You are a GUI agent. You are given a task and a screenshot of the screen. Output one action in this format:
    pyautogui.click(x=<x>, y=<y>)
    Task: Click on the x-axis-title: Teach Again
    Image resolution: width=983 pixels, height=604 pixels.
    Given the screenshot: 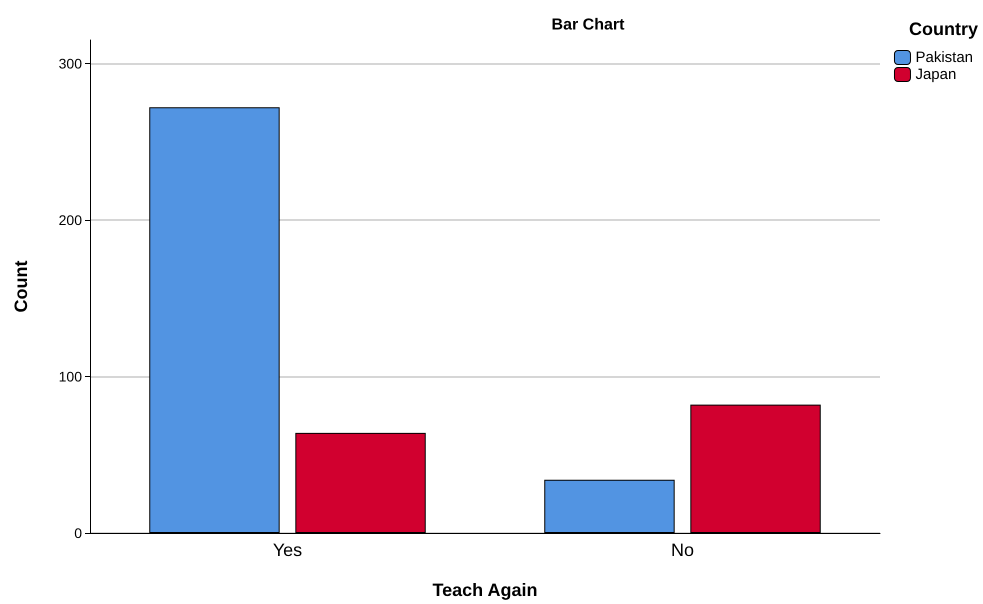 What is the action you would take?
    pyautogui.click(x=485, y=590)
    